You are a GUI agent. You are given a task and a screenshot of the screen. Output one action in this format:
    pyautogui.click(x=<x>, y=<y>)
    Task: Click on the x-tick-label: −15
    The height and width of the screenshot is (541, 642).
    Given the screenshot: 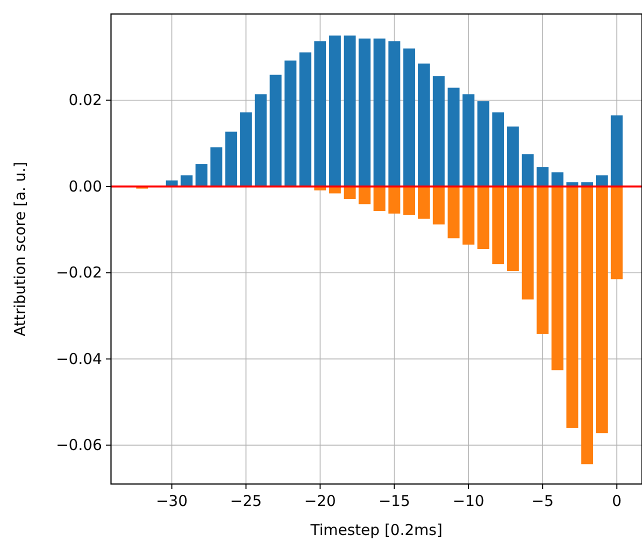 What is the action you would take?
    pyautogui.click(x=394, y=501)
    